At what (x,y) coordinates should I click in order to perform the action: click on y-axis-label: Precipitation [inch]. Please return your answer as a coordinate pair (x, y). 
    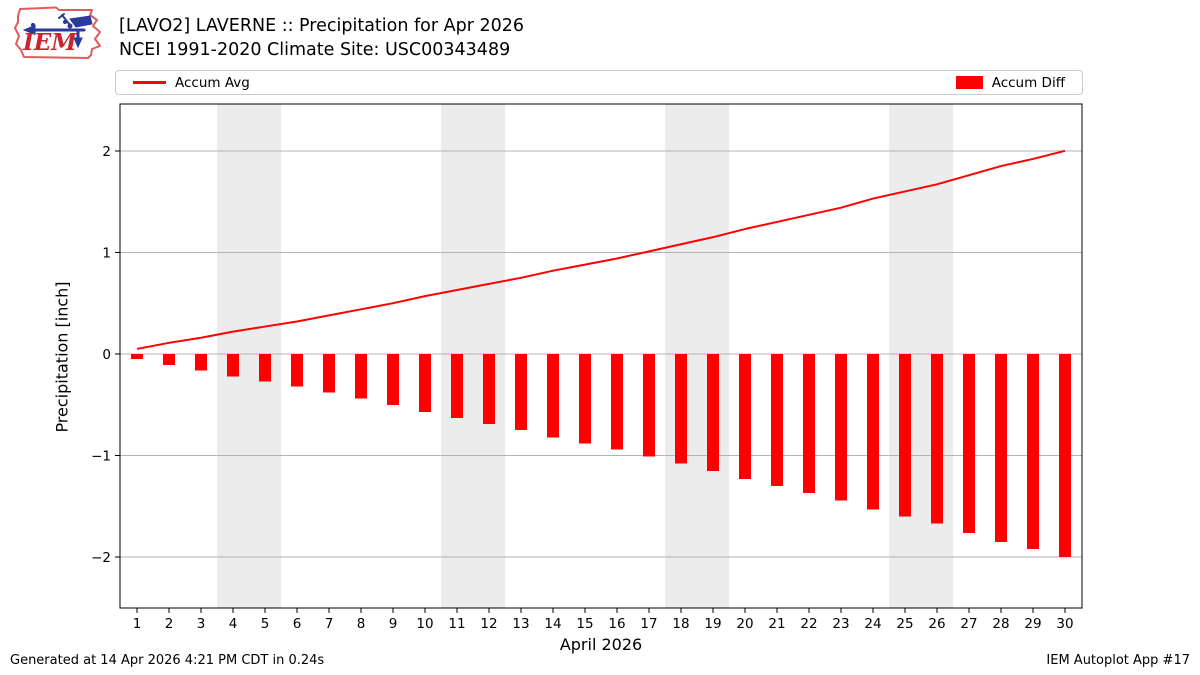
    Looking at the image, I should click on (62, 357).